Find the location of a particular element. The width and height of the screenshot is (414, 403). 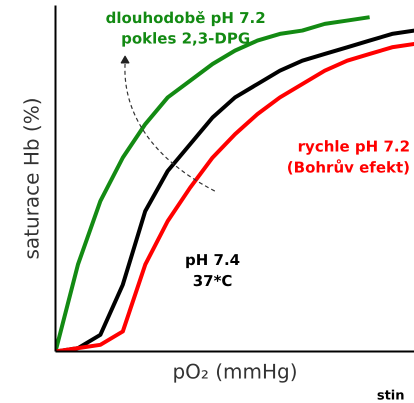

annotation: dlouhodobě pH 7.2 pokles 2,3-DPG is located at coordinates (186, 28).